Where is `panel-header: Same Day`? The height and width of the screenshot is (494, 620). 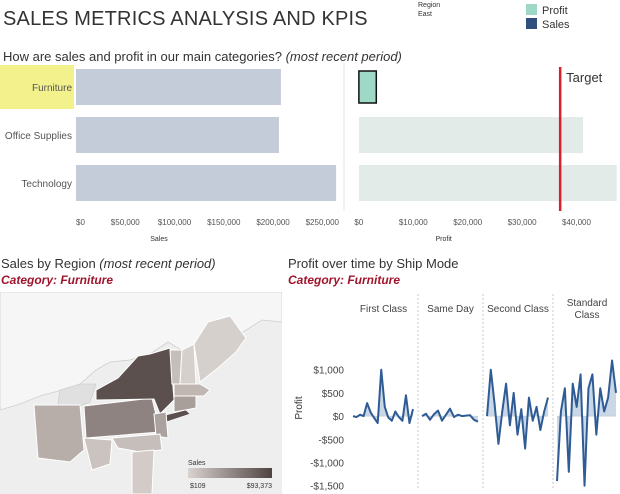 panel-header: Same Day is located at coordinates (450, 309).